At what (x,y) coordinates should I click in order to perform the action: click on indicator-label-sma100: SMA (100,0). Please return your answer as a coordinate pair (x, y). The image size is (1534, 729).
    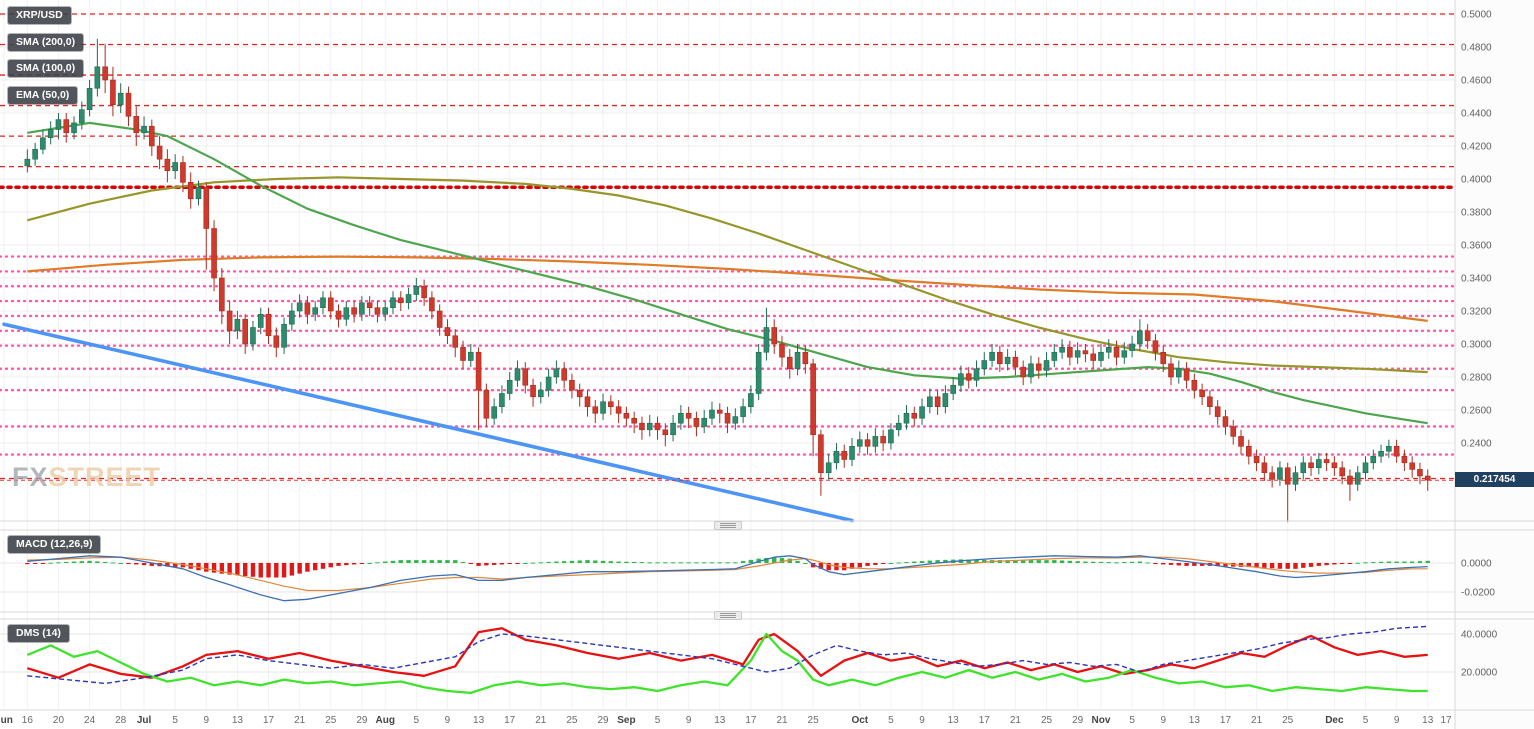
    Looking at the image, I should click on (46, 68).